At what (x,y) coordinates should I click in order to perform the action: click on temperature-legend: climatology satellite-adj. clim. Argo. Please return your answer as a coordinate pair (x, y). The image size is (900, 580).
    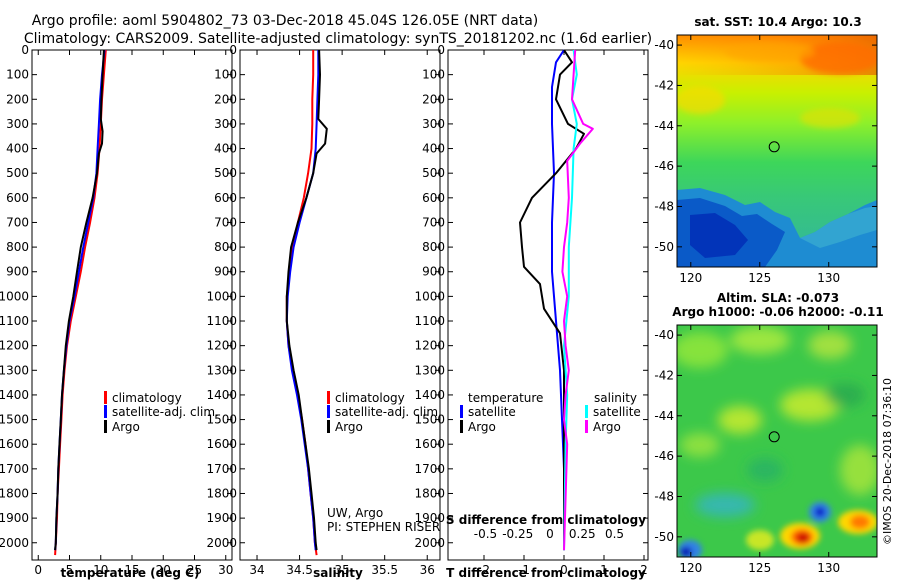
    Looking at the image, I should click on (161, 412).